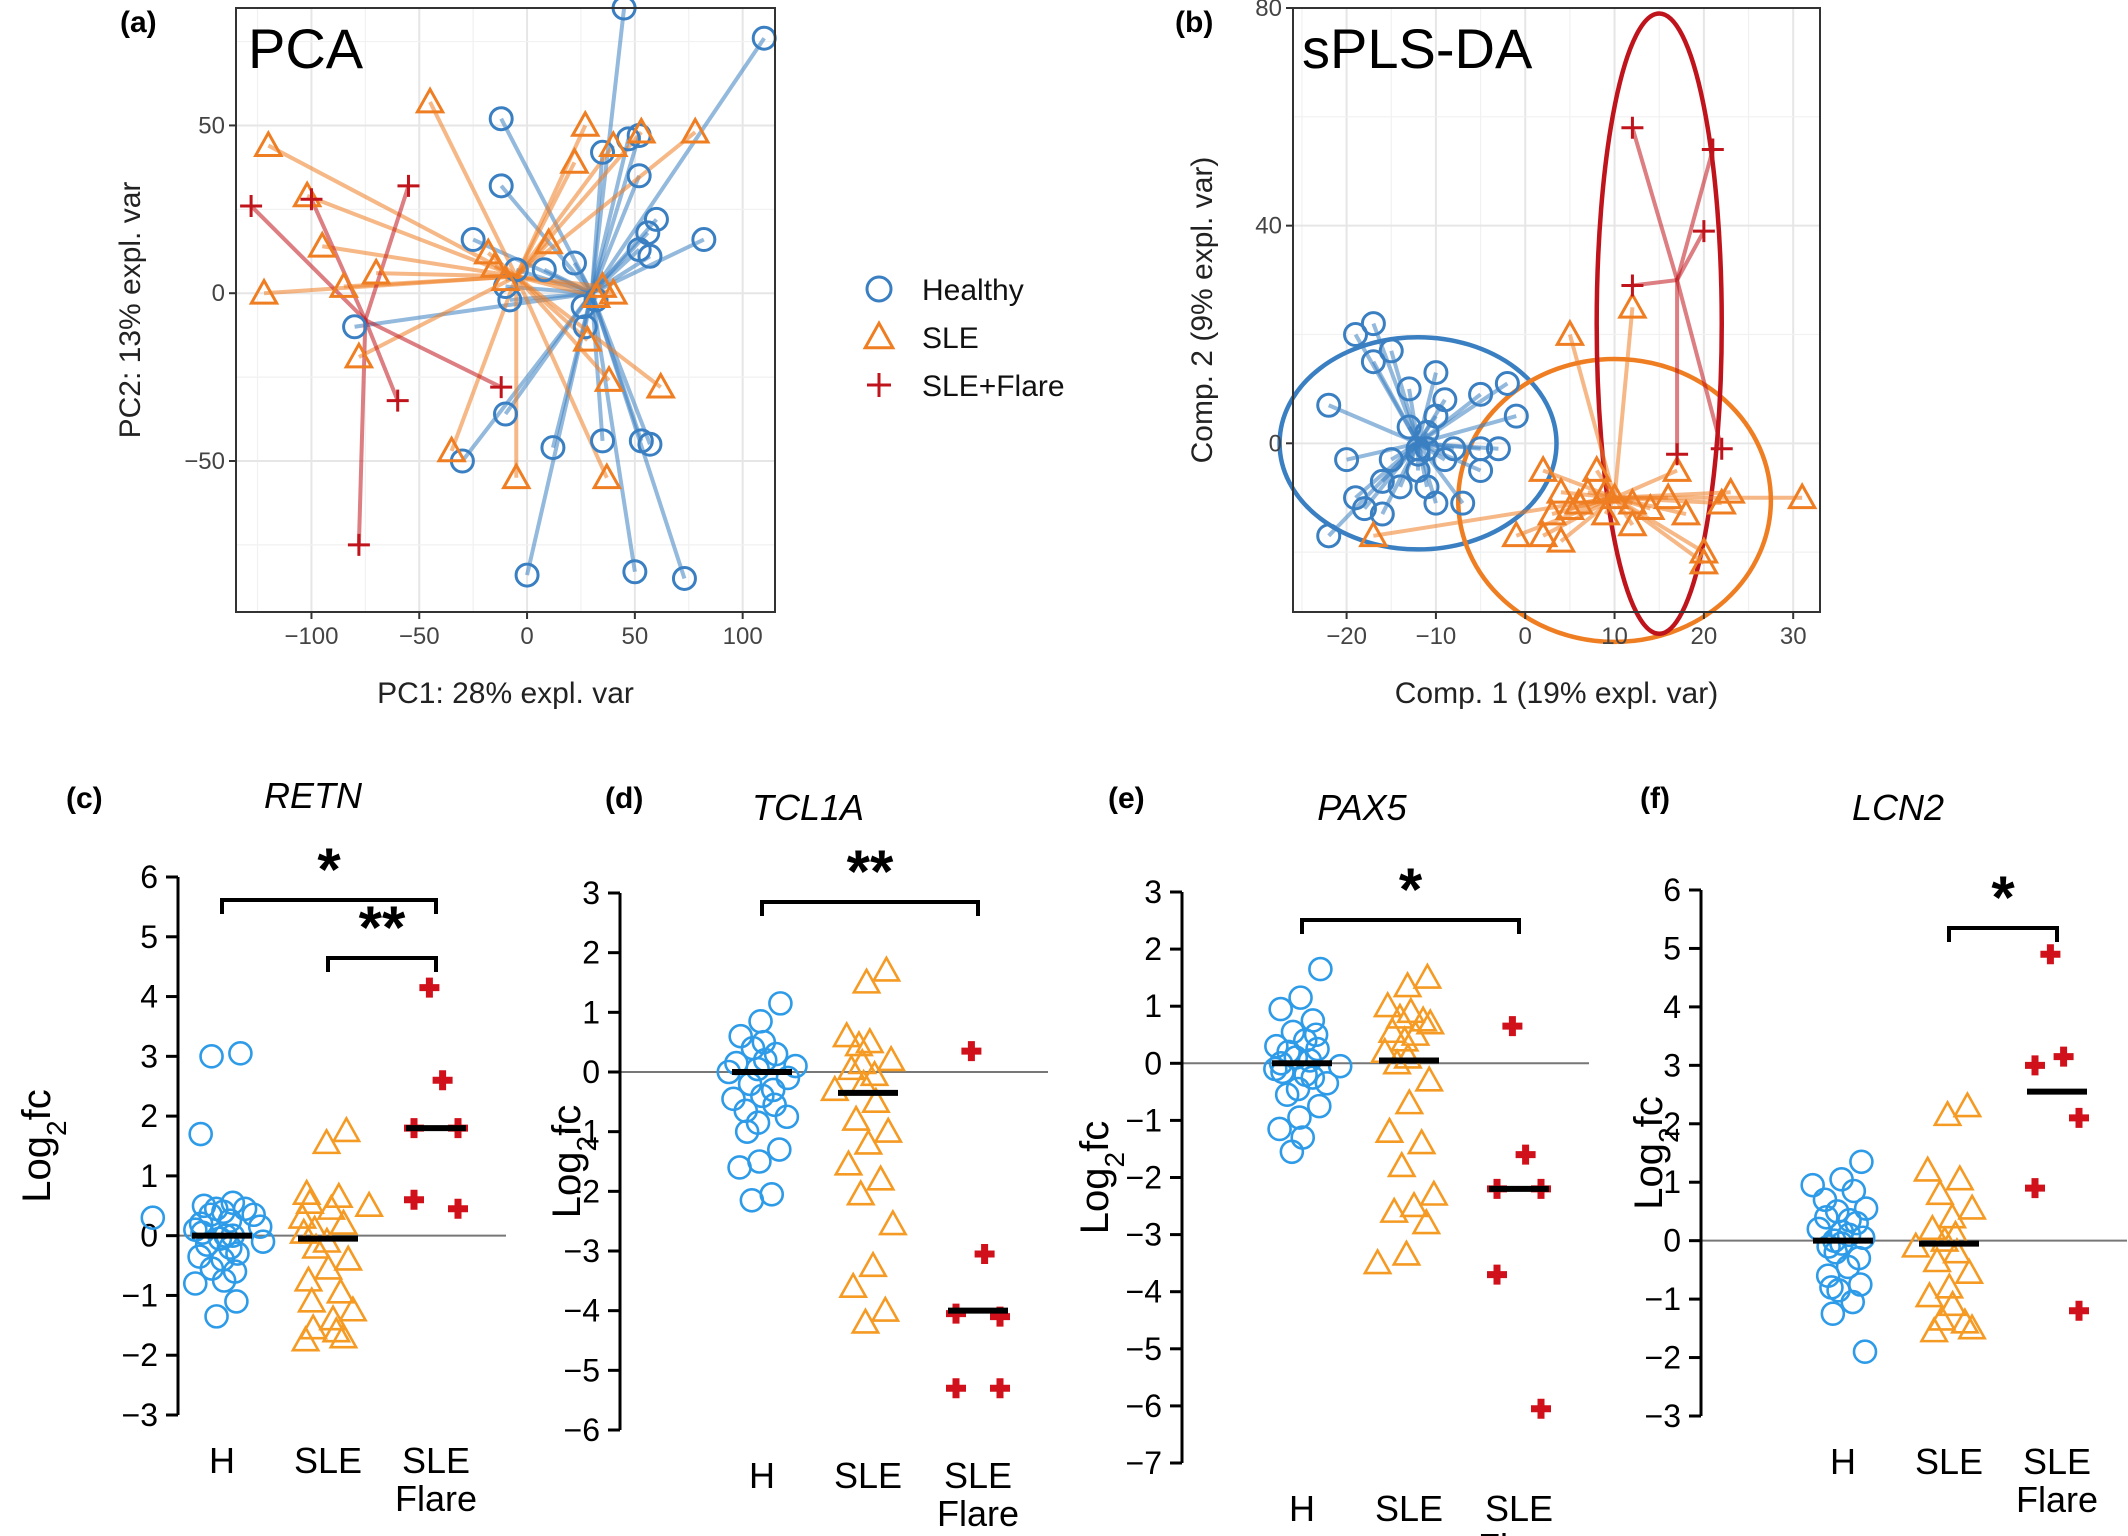  What do you see at coordinates (879, 289) in the screenshot?
I see `circle-marker-icon` at bounding box center [879, 289].